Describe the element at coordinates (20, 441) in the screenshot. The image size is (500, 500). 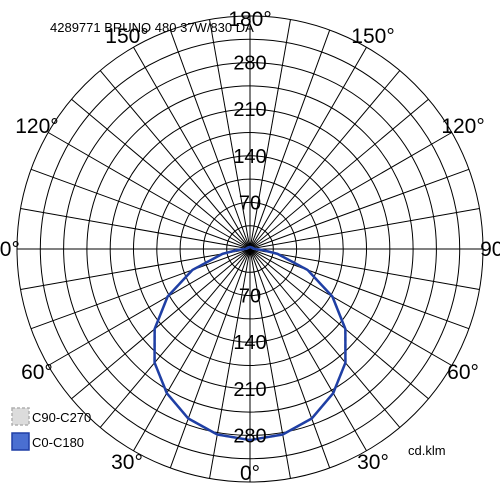
I see `legend-swatch-c0-c180` at that location.